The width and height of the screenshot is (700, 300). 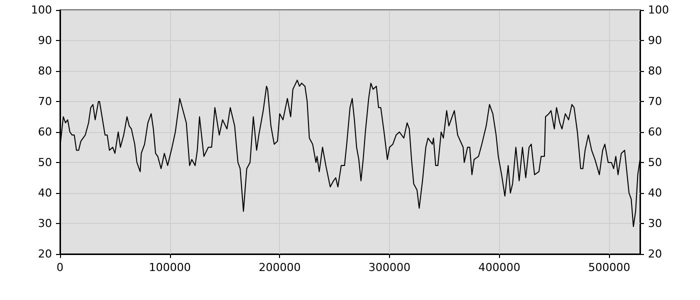 I want to click on y-tick-label: 100, so click(x=41, y=10).